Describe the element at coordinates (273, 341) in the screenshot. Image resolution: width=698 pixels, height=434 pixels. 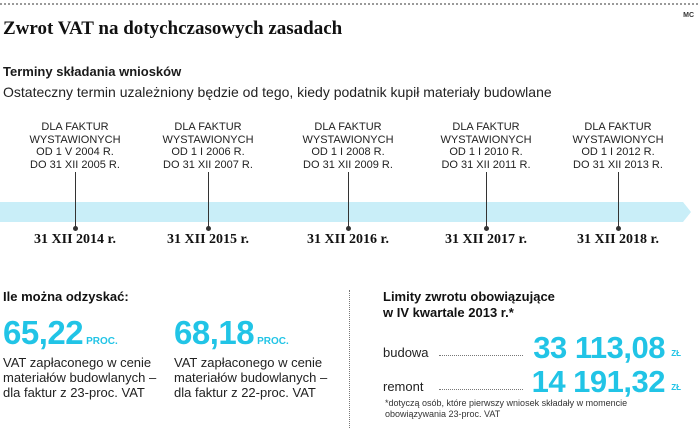
I see `refund-value-2-unit: PROC.` at that location.